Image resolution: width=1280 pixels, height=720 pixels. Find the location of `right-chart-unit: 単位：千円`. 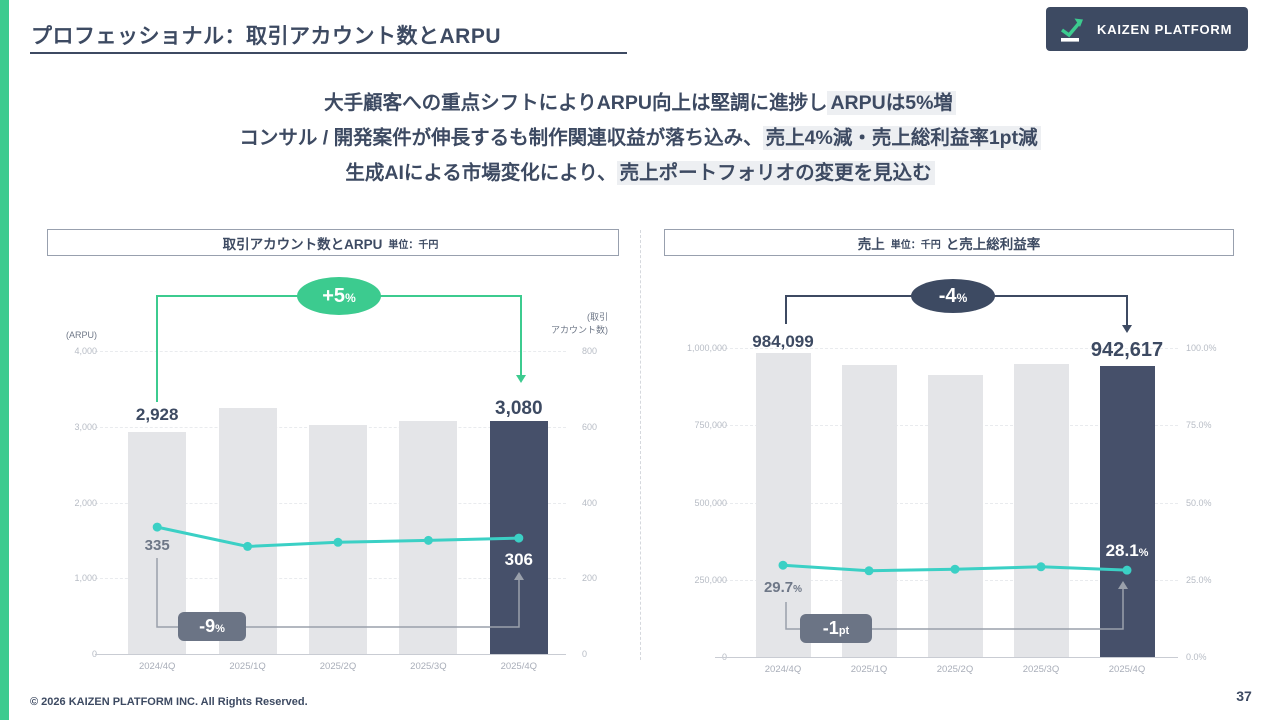

right-chart-unit: 単位：千円 is located at coordinates (915, 245).